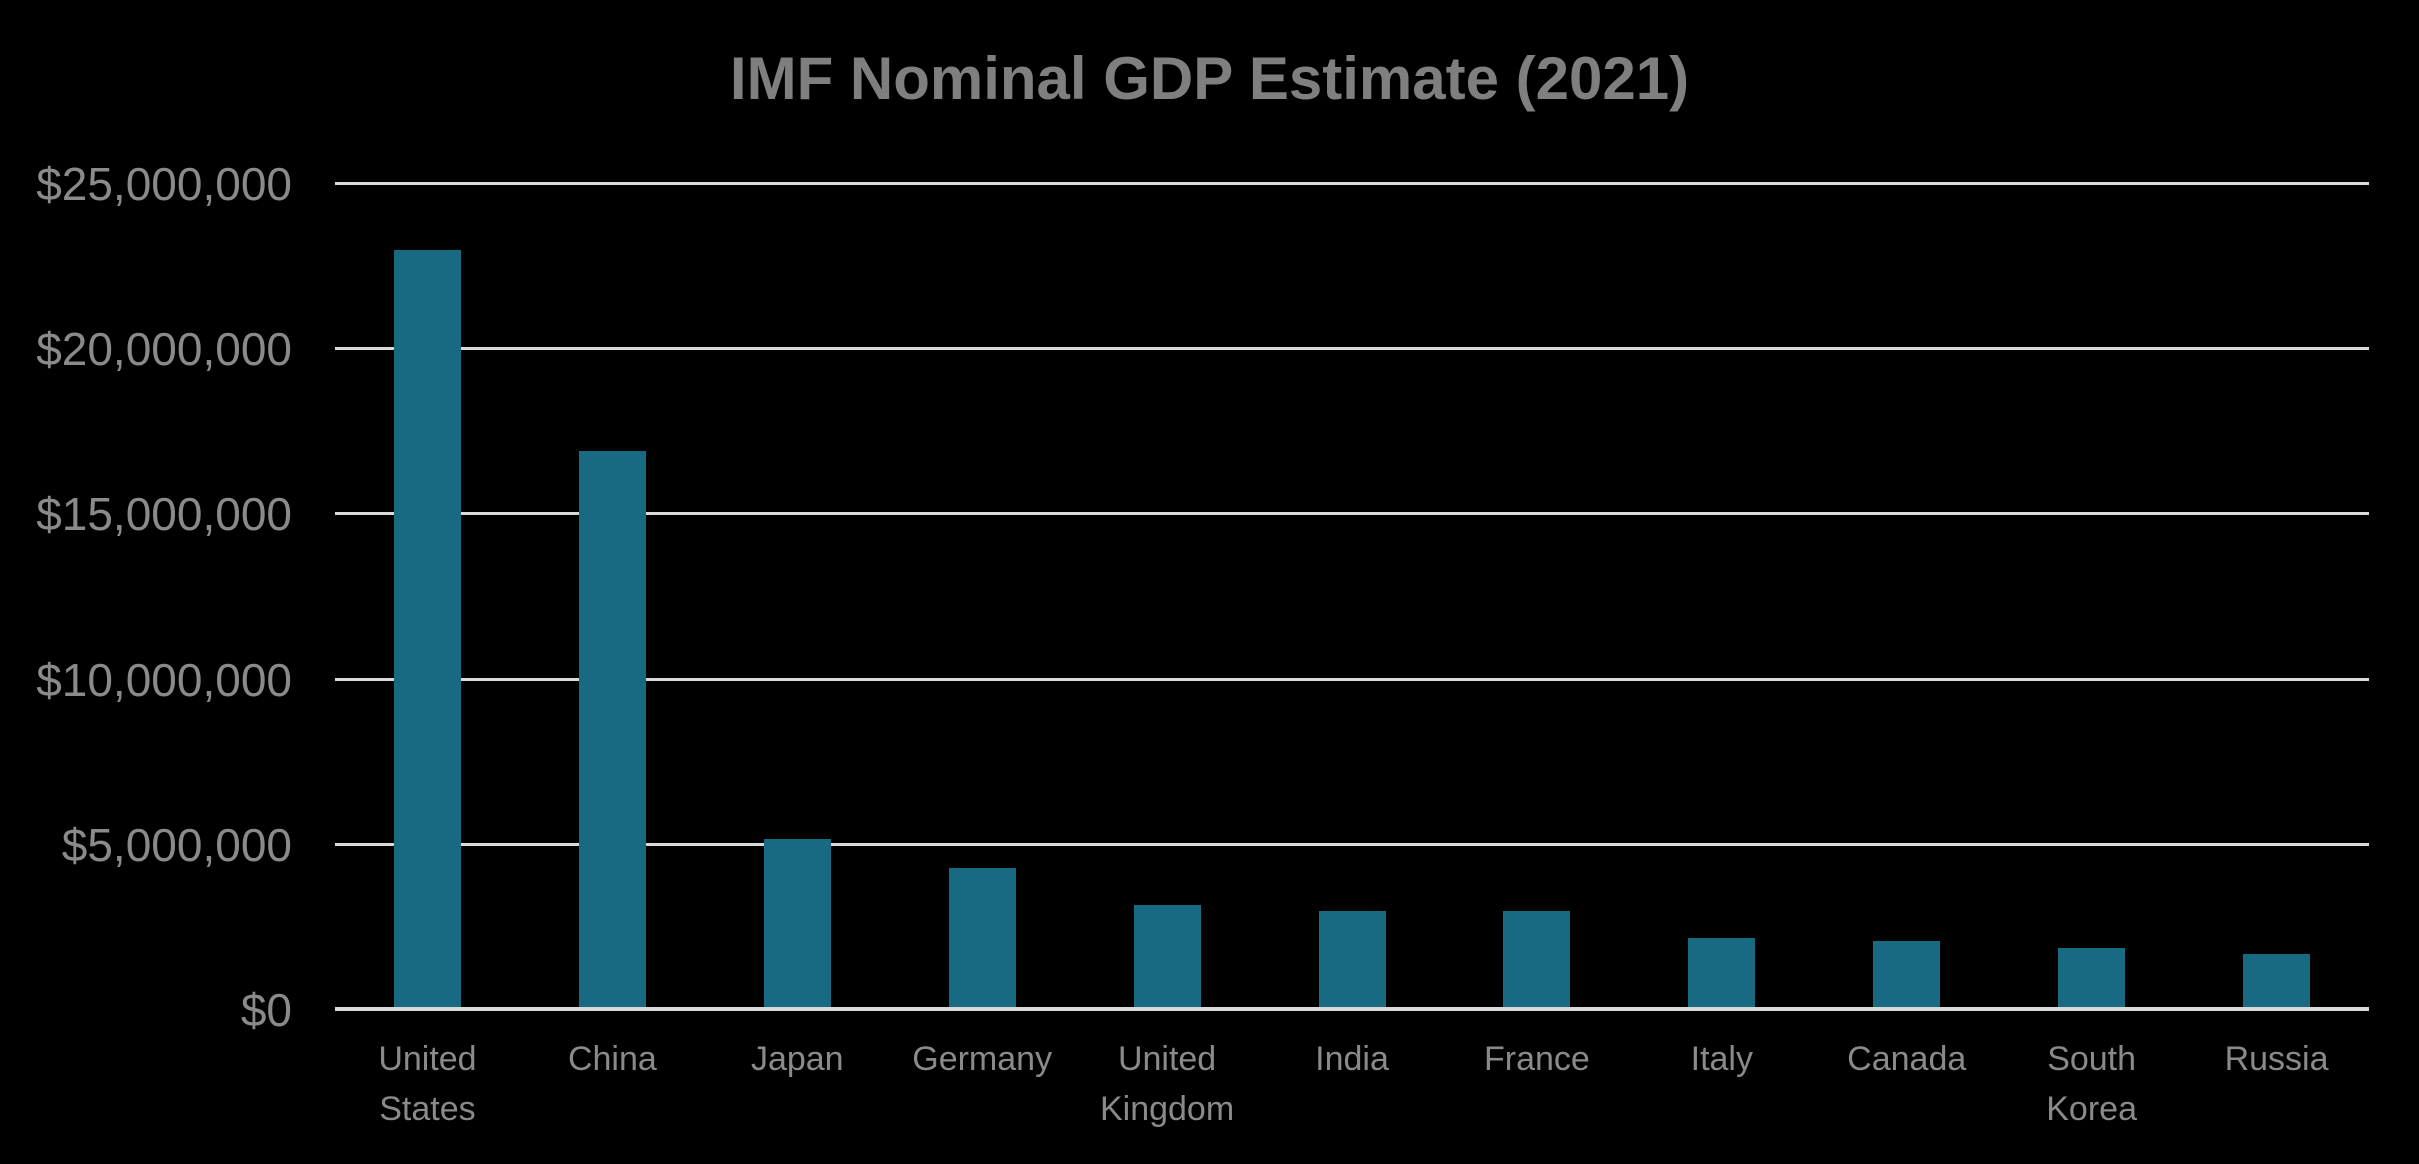 The image size is (2419, 1164). What do you see at coordinates (1352, 1059) in the screenshot?
I see `x-tick-label-india: India` at bounding box center [1352, 1059].